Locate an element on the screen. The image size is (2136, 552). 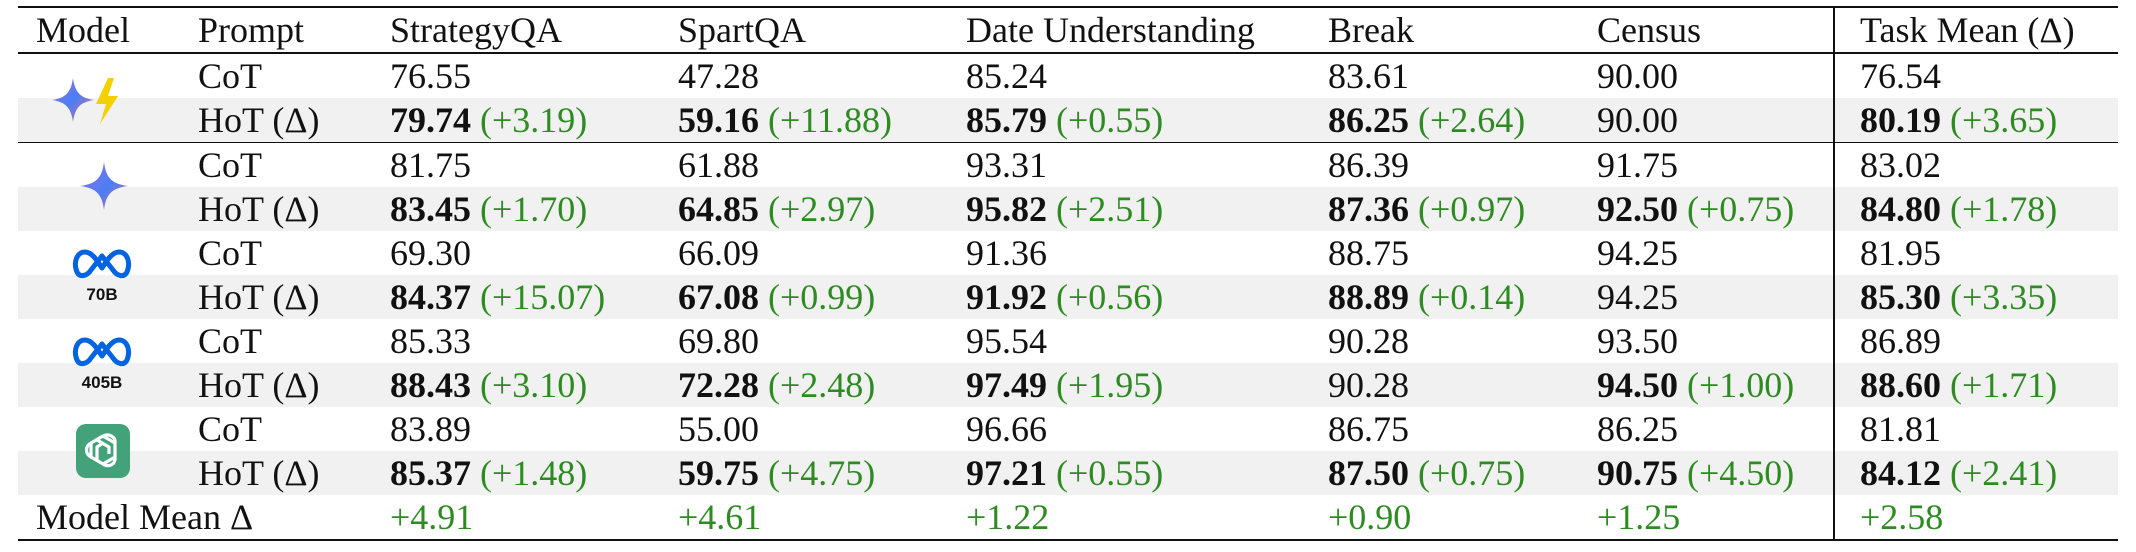
score-value: 86.25 is located at coordinates (1637, 429).